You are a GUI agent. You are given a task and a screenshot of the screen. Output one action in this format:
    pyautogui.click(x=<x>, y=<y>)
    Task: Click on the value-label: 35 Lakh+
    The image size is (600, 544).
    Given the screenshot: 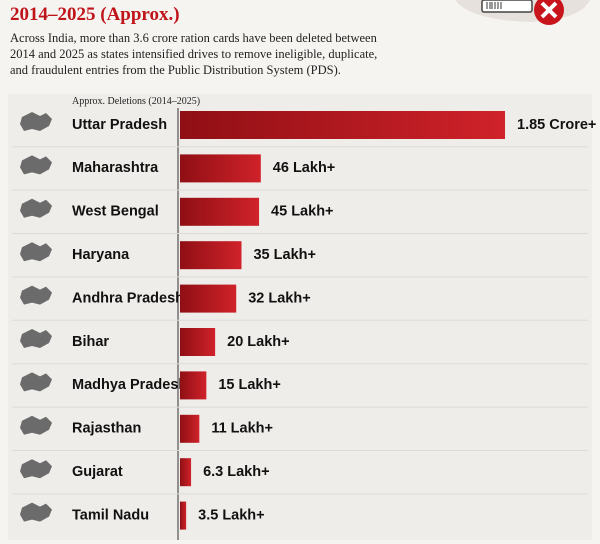 What is the action you would take?
    pyautogui.click(x=284, y=255)
    